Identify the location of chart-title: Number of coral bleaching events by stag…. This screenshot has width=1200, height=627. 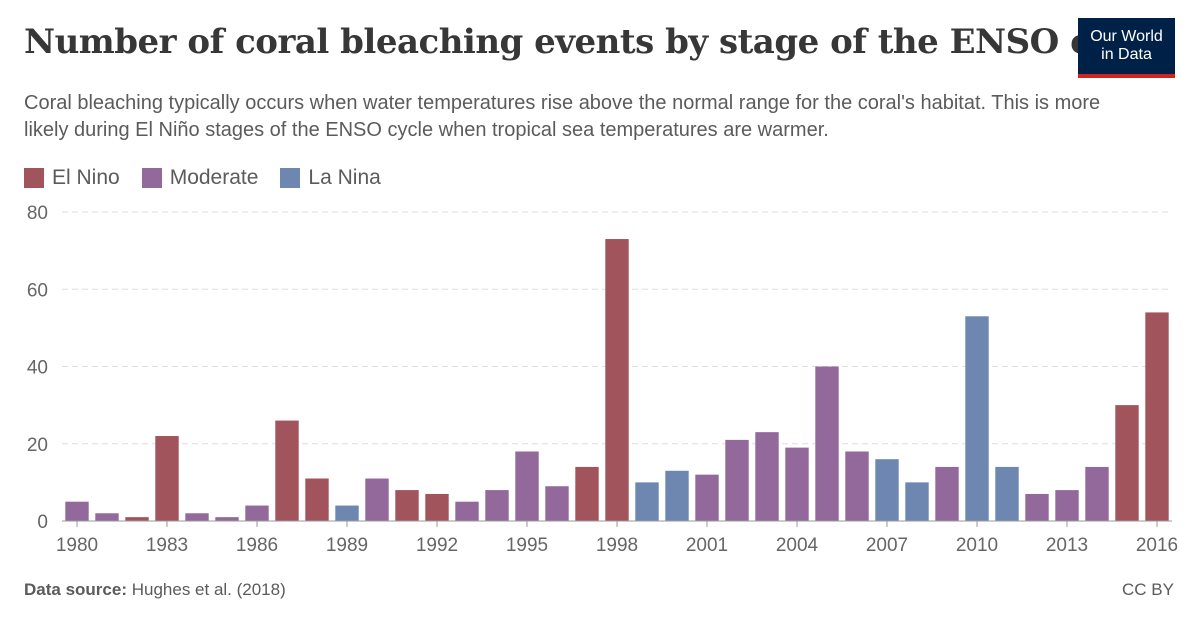
(594, 42).